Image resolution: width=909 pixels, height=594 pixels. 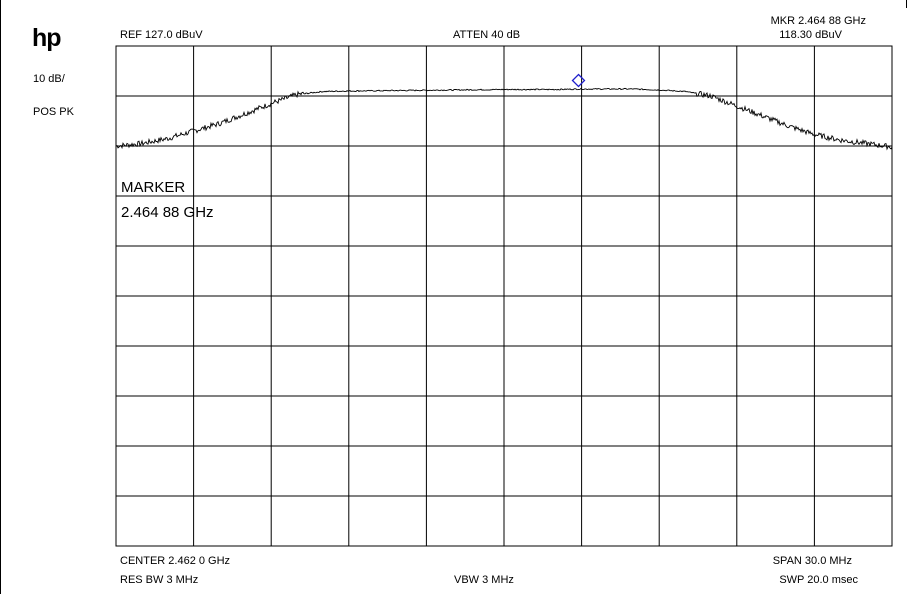 I want to click on marker-annotation-value: 2.464 88 GHz, so click(x=167, y=212).